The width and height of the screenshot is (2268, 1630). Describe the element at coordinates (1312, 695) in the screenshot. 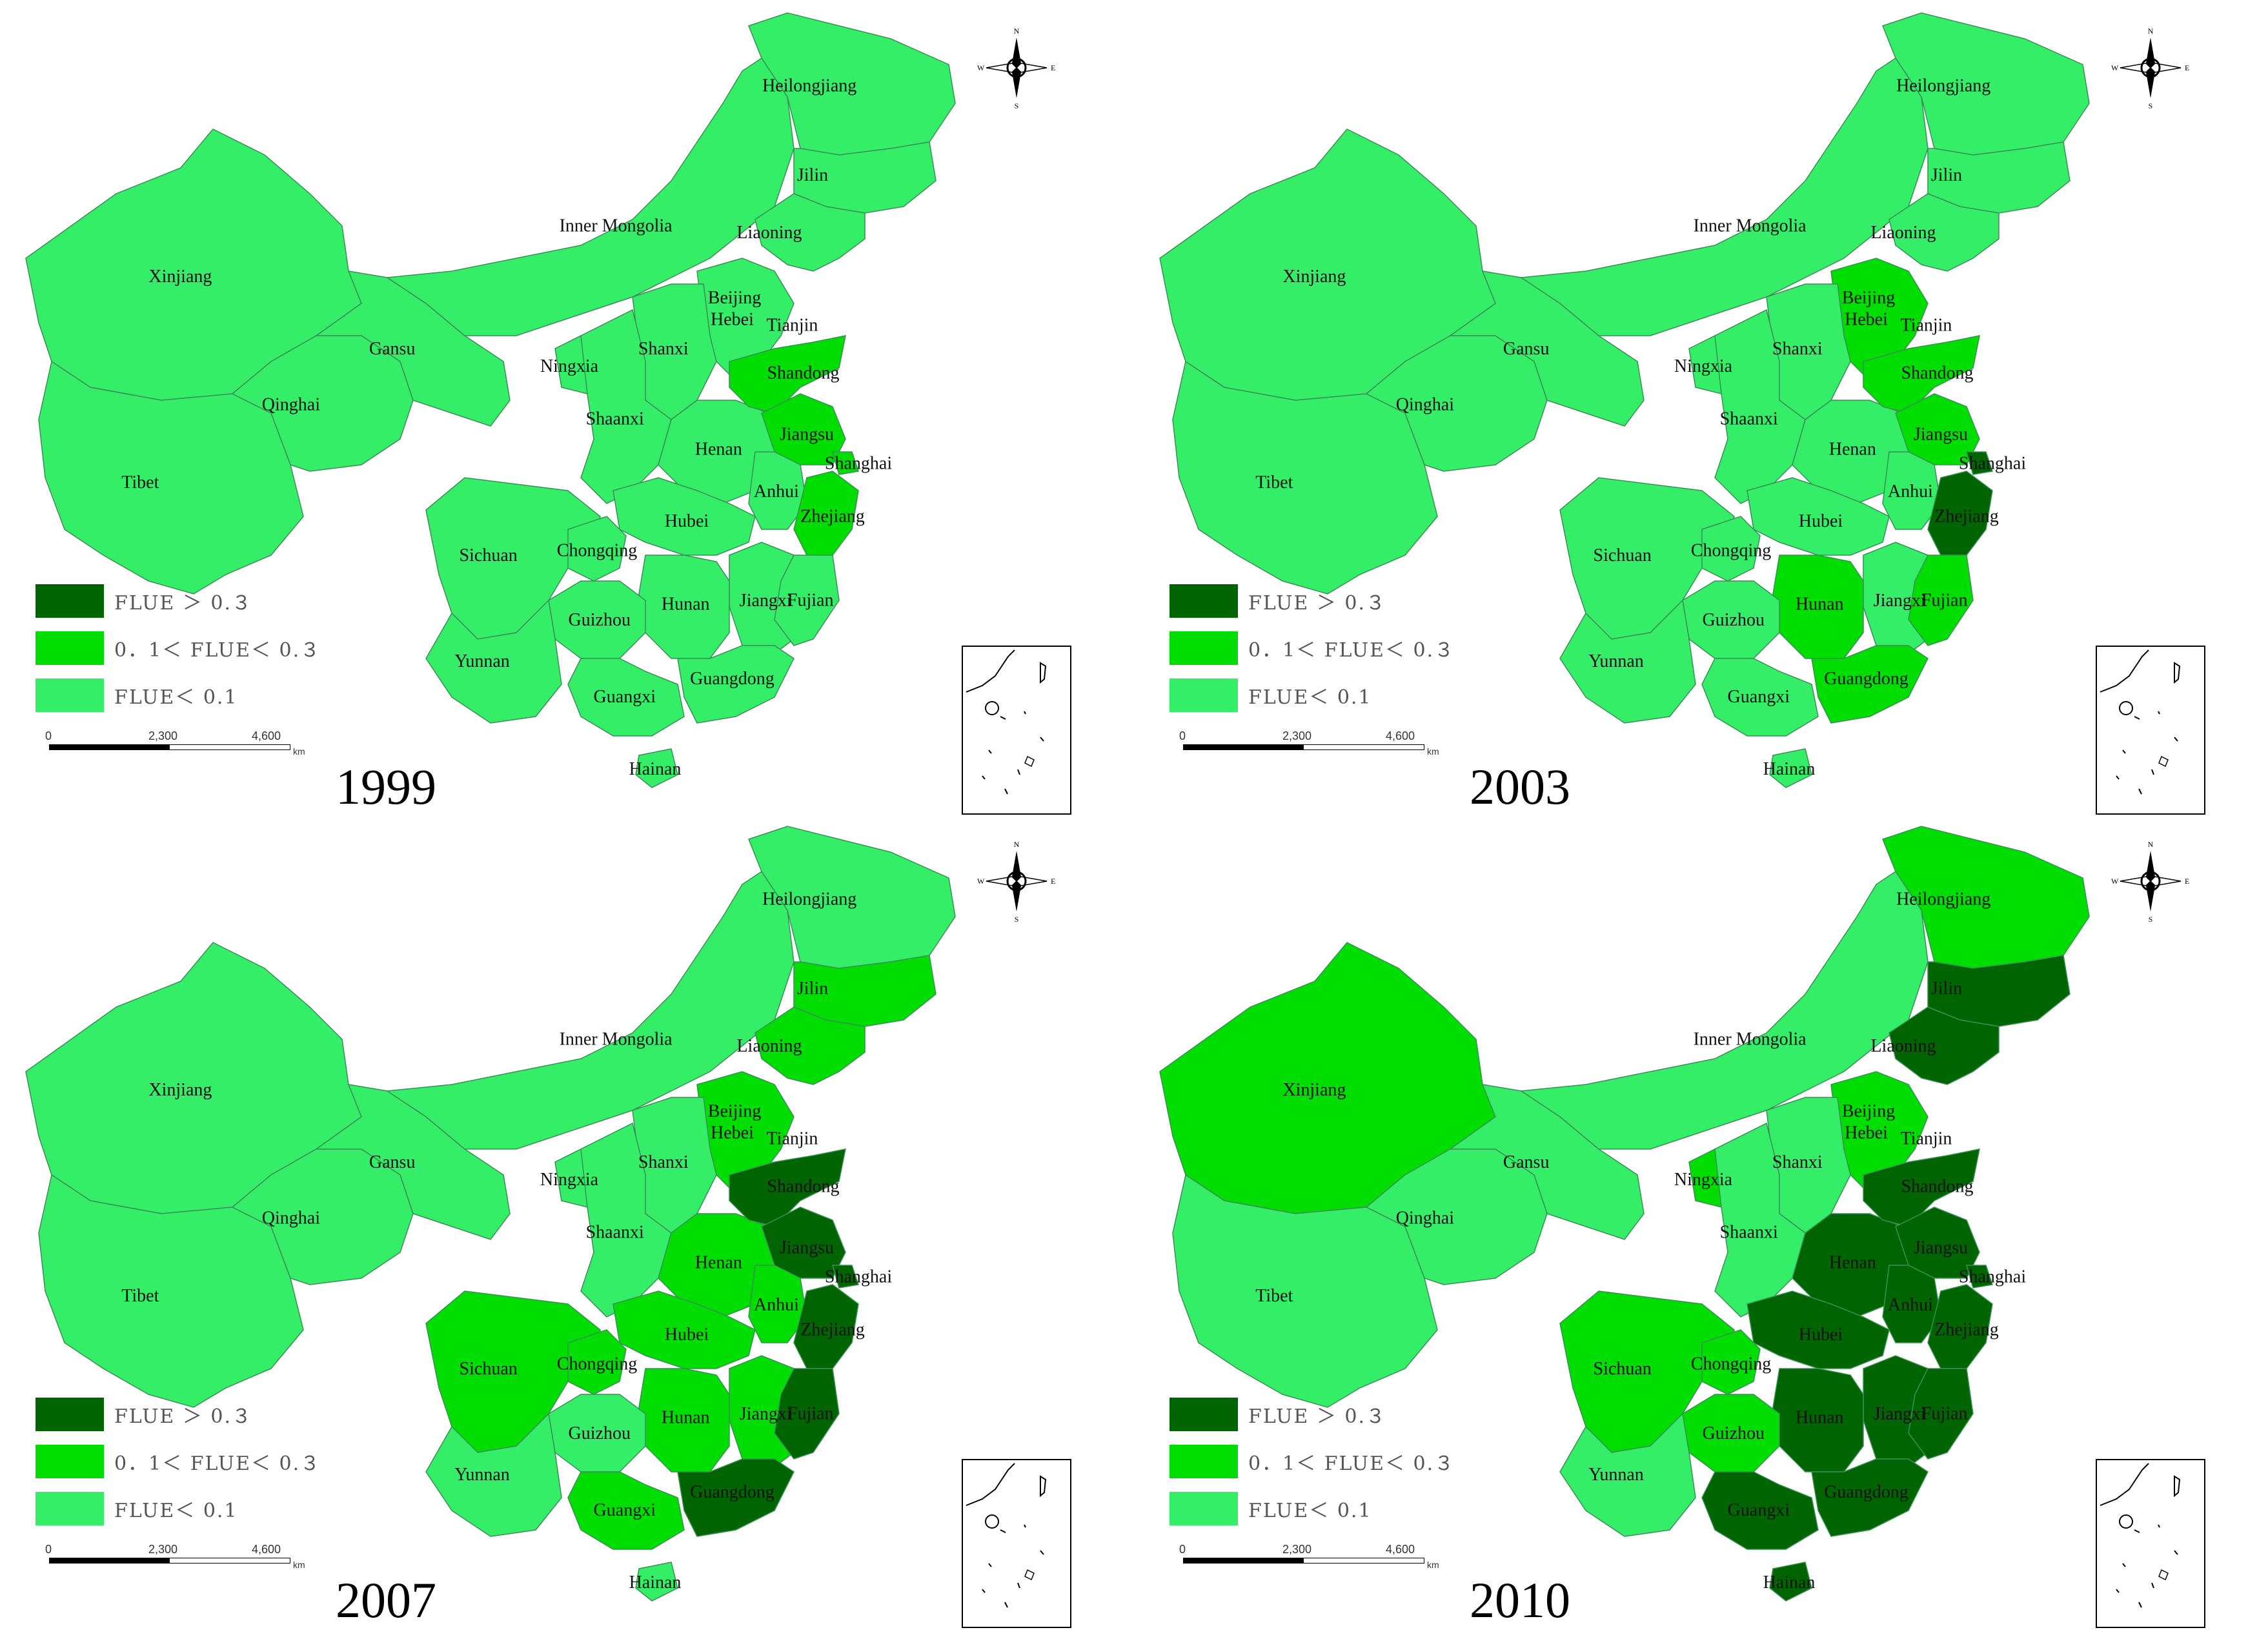

I see `legend-item: FLUE＜ 0.1` at that location.